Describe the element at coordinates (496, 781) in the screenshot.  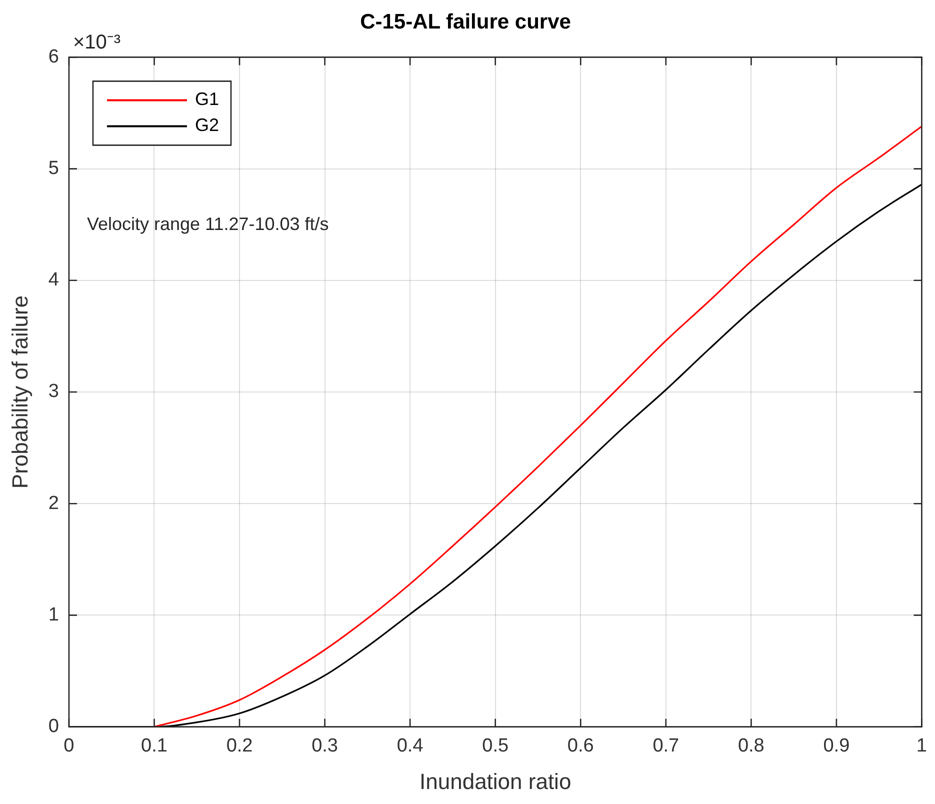
I see `x-axis-title: Inundation ratio` at that location.